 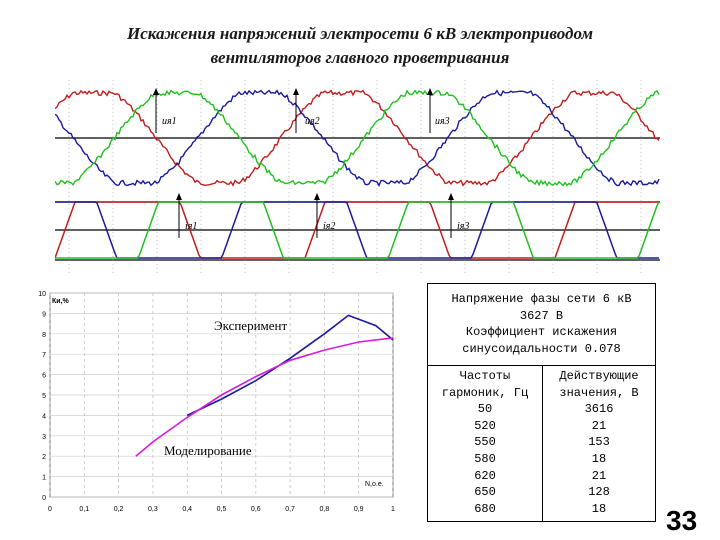 What do you see at coordinates (191, 226) in the screenshot?
I see `oscillogram-label: iя1` at bounding box center [191, 226].